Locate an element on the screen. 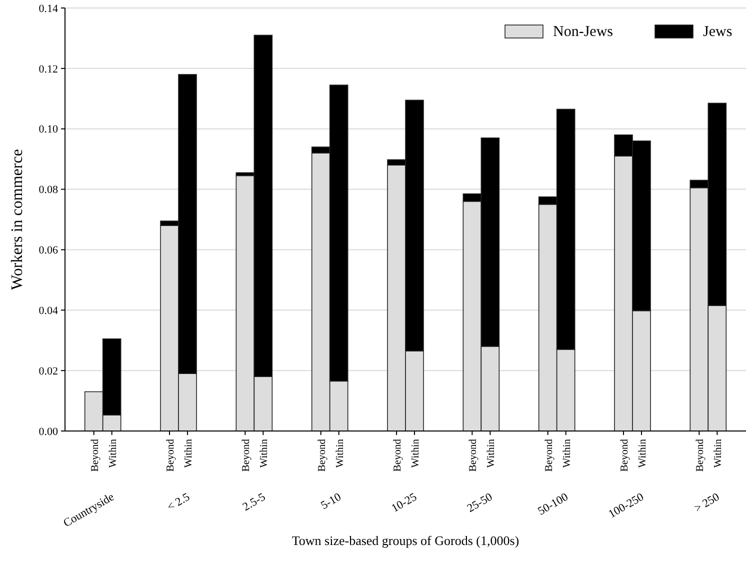 The width and height of the screenshot is (746, 562). y-tick-label: 0.14 is located at coordinates (48, 8).